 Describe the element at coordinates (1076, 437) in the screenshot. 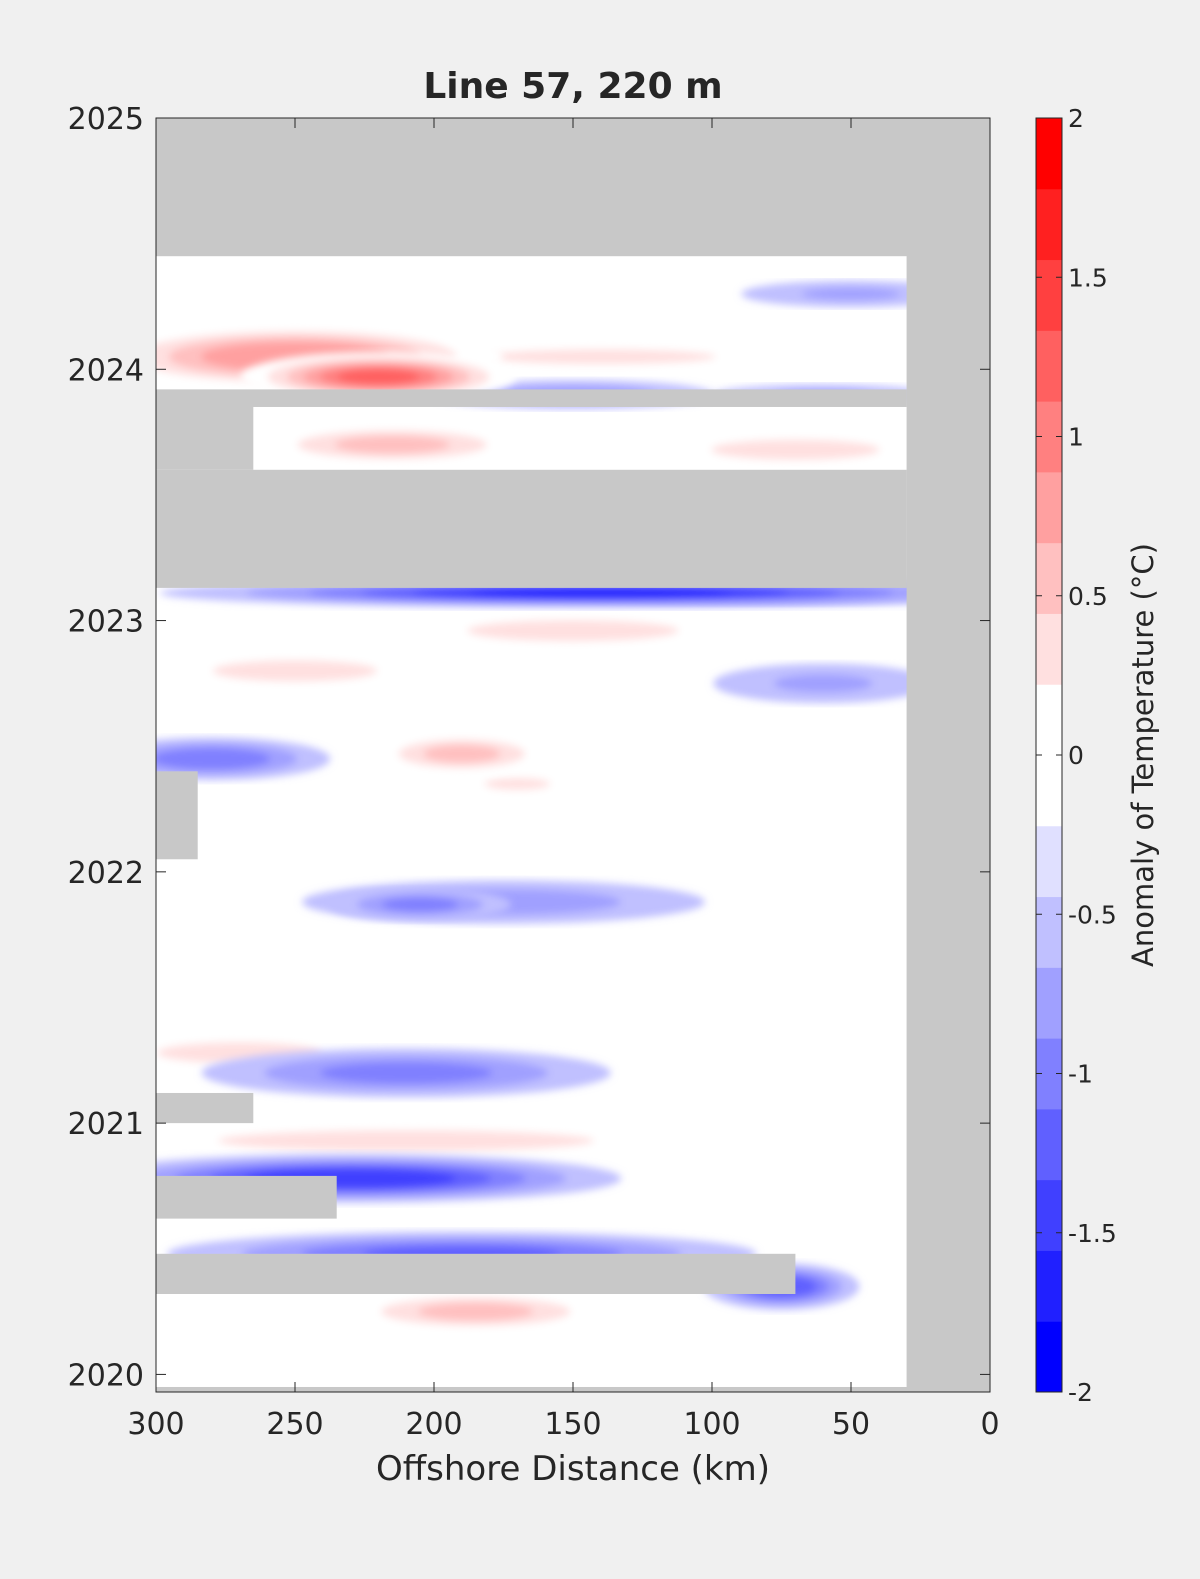

I see `colorbar-tick-label: 1` at that location.